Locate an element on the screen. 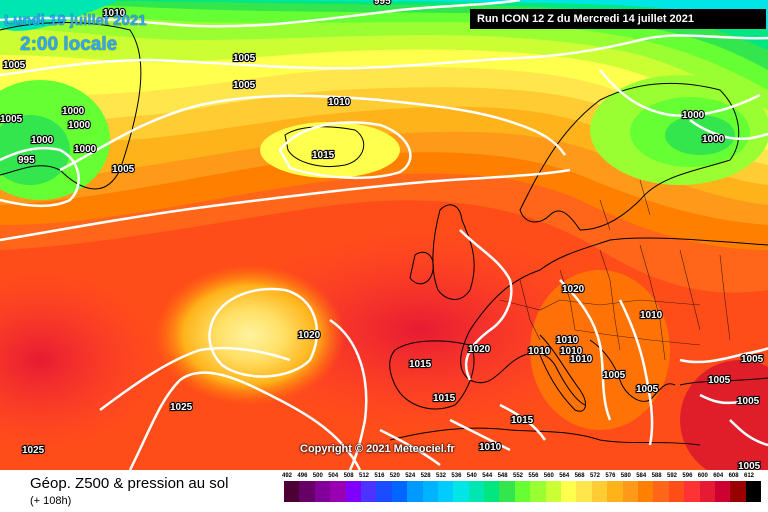  color-scale-label: 508 is located at coordinates (348, 476).